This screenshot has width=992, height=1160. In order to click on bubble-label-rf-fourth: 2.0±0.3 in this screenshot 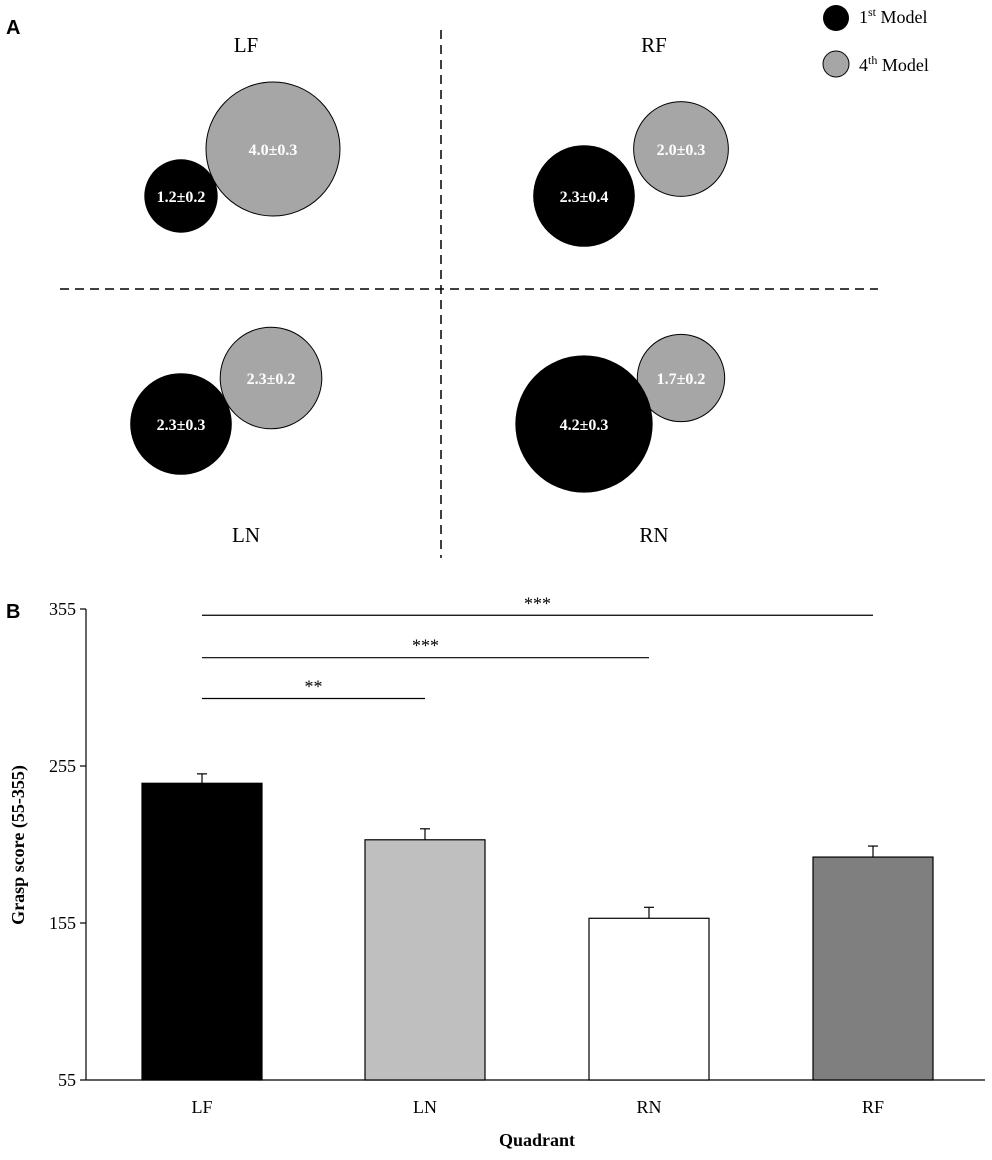, I will do `click(681, 150)`.